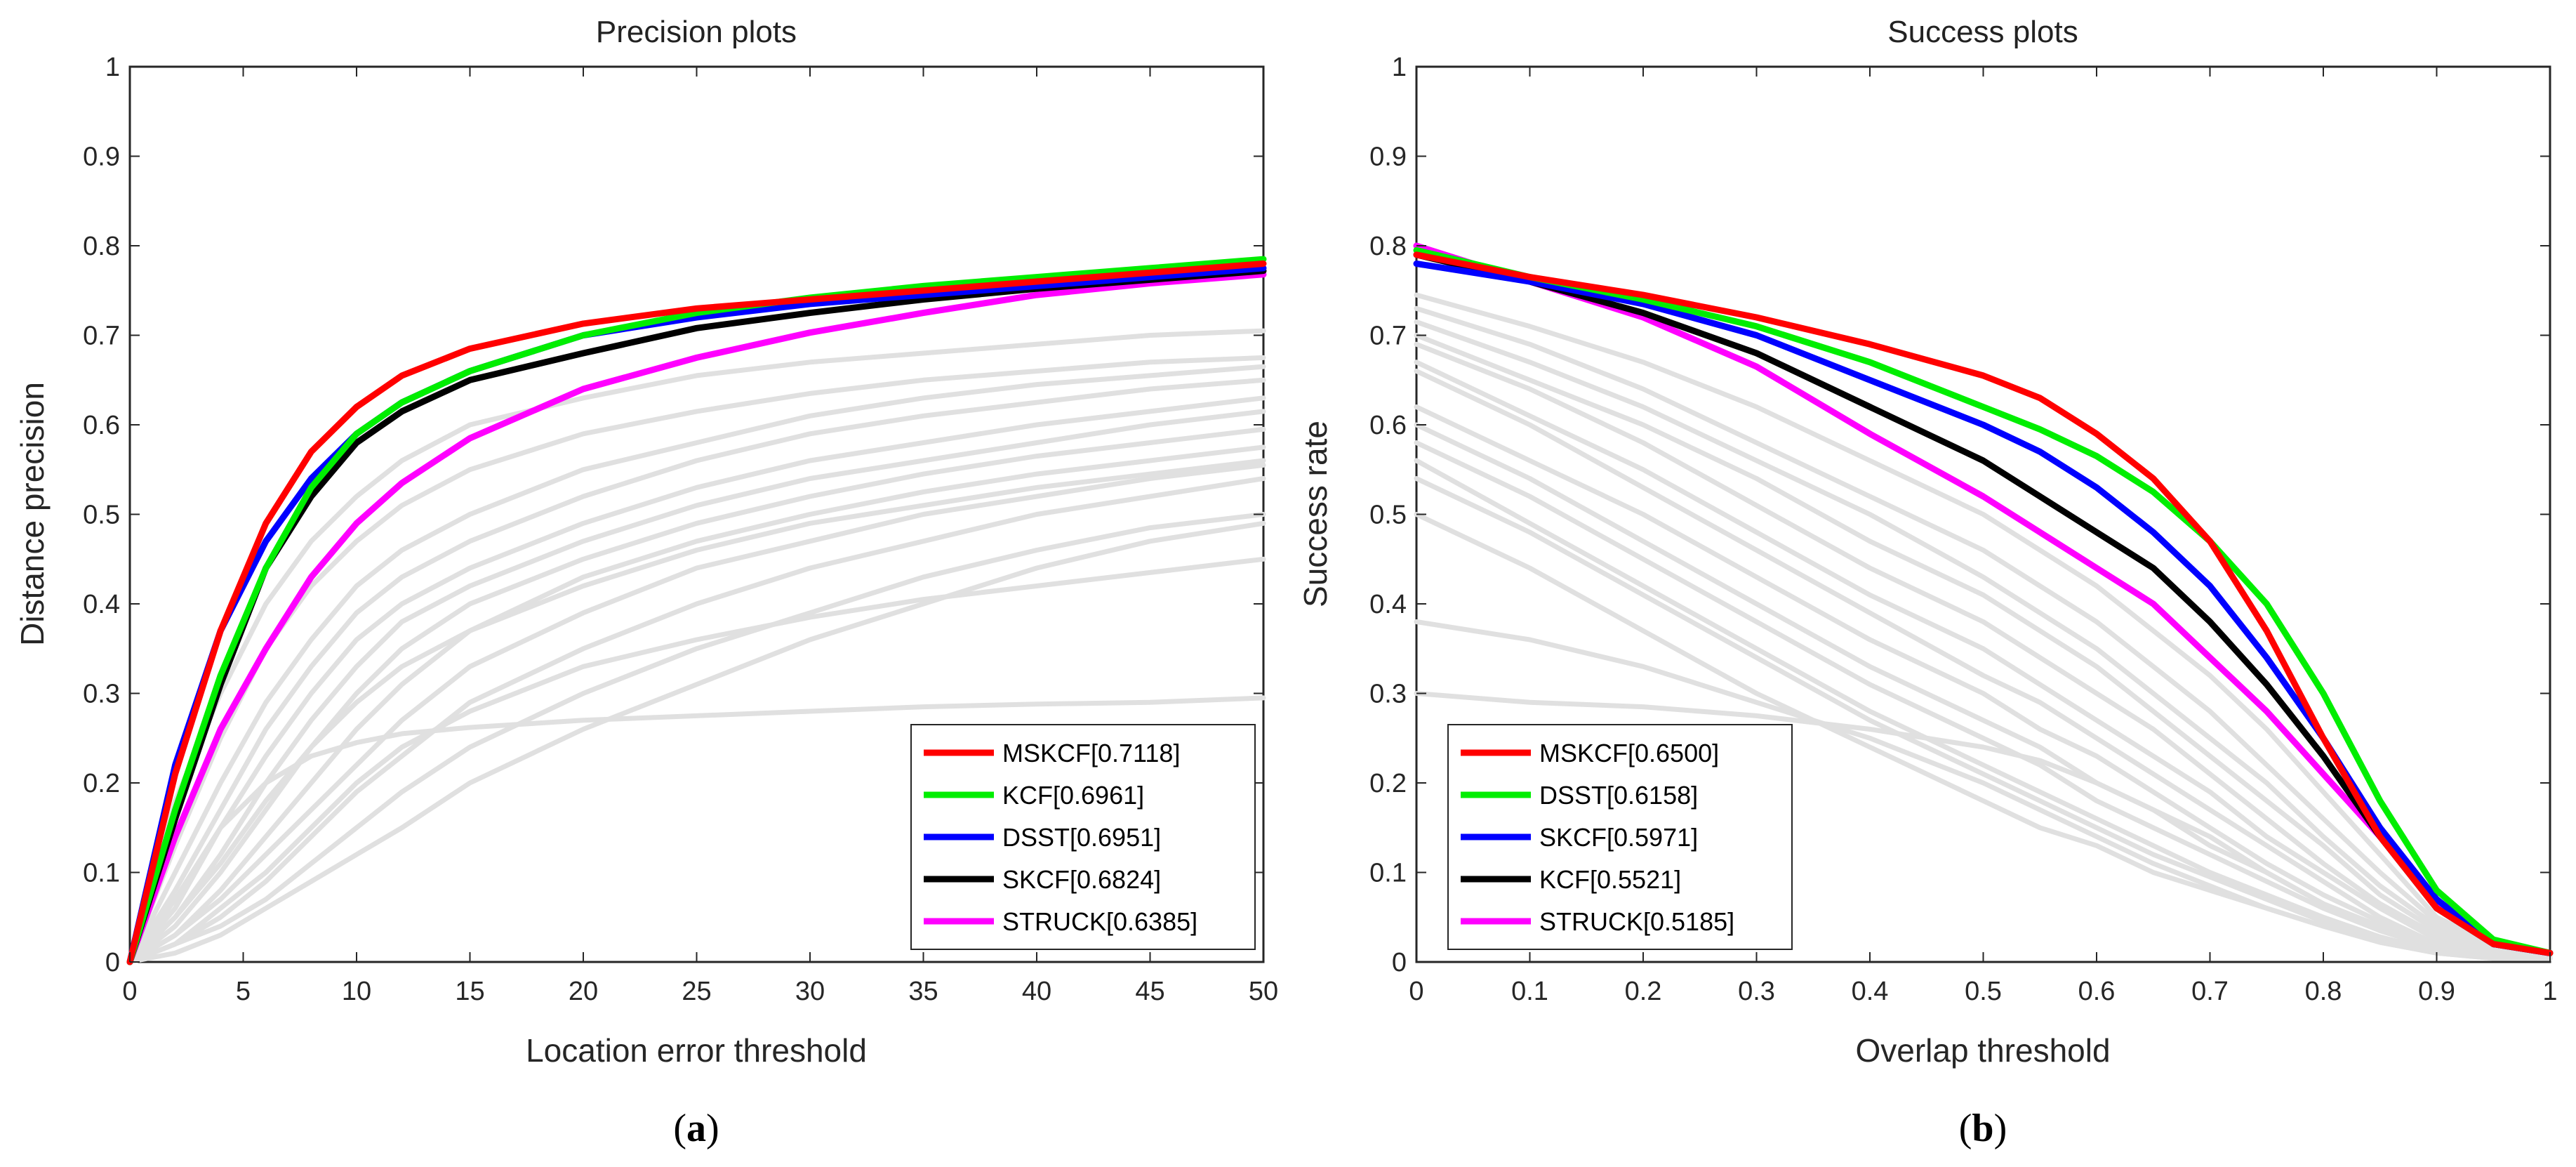 Image resolution: width=2576 pixels, height=1167 pixels. What do you see at coordinates (1100, 921) in the screenshot?
I see `precision-legend-label: STRUCK[0.6385]` at bounding box center [1100, 921].